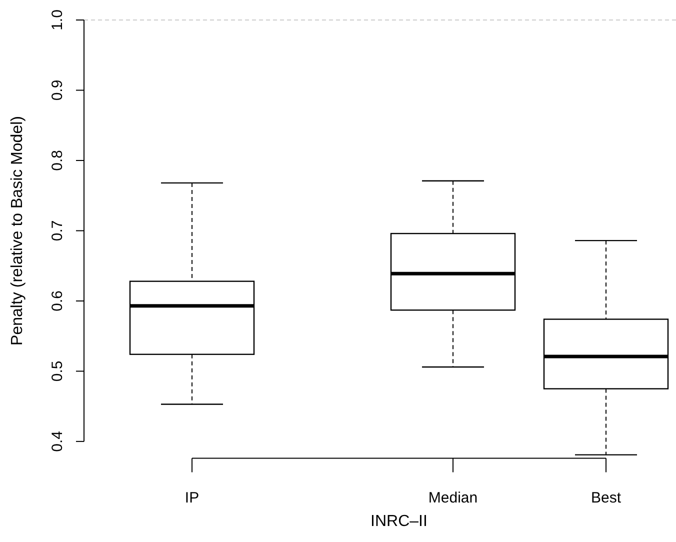  I want to click on x-axis-title: INRC–II, so click(399, 521).